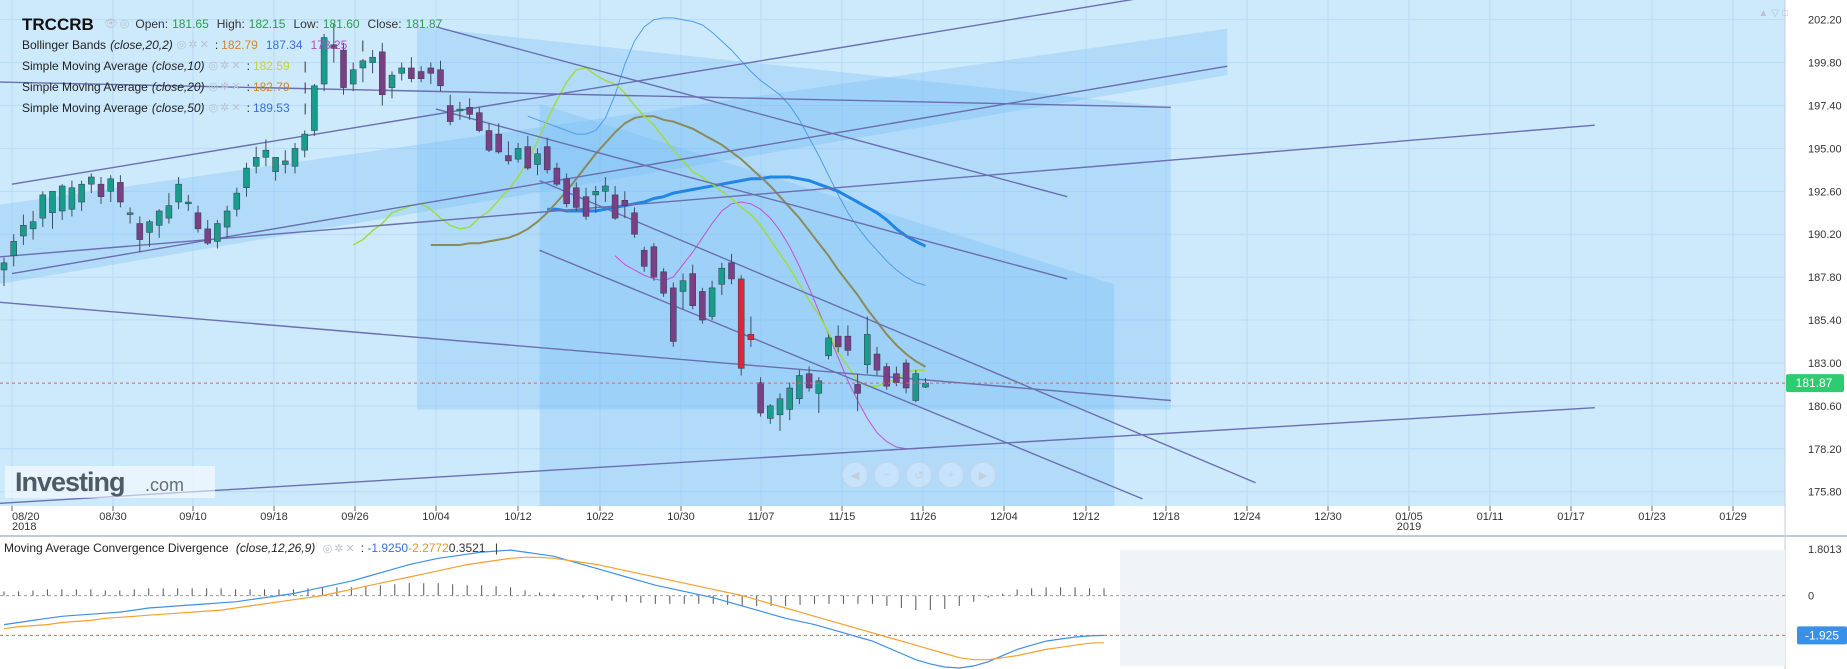 Image resolution: width=1847 pixels, height=669 pixels. Describe the element at coordinates (275, 548) in the screenshot. I see `macd-params: (close,12,26,9)` at that location.